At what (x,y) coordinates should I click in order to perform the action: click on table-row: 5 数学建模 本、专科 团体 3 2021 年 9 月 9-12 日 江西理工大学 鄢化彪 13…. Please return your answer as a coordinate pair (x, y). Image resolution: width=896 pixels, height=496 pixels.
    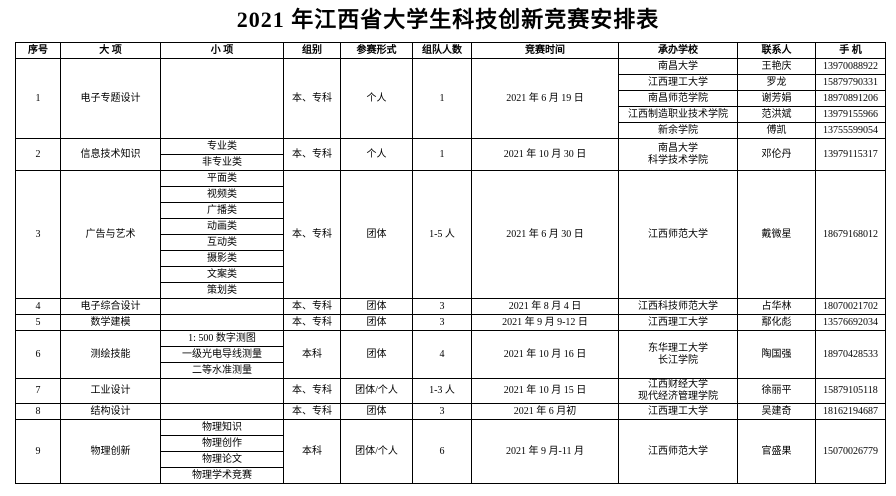
    Looking at the image, I should click on (450, 322).